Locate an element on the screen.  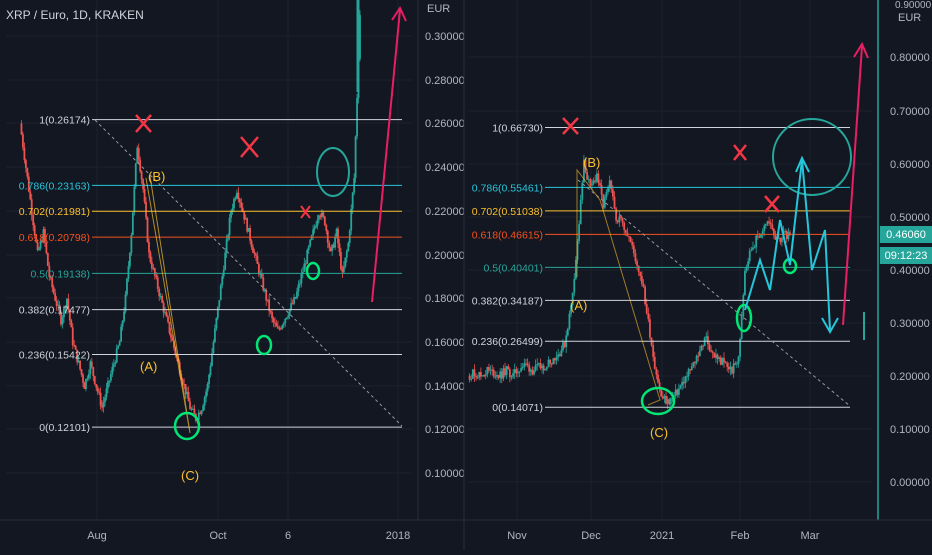
fib-level-label: 0.236(0.15422) is located at coordinates (54, 356).